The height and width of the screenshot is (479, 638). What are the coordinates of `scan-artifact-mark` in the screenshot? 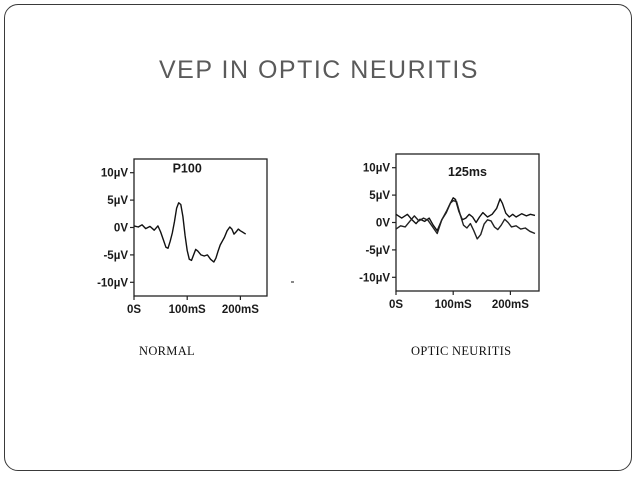 It's located at (292, 282).